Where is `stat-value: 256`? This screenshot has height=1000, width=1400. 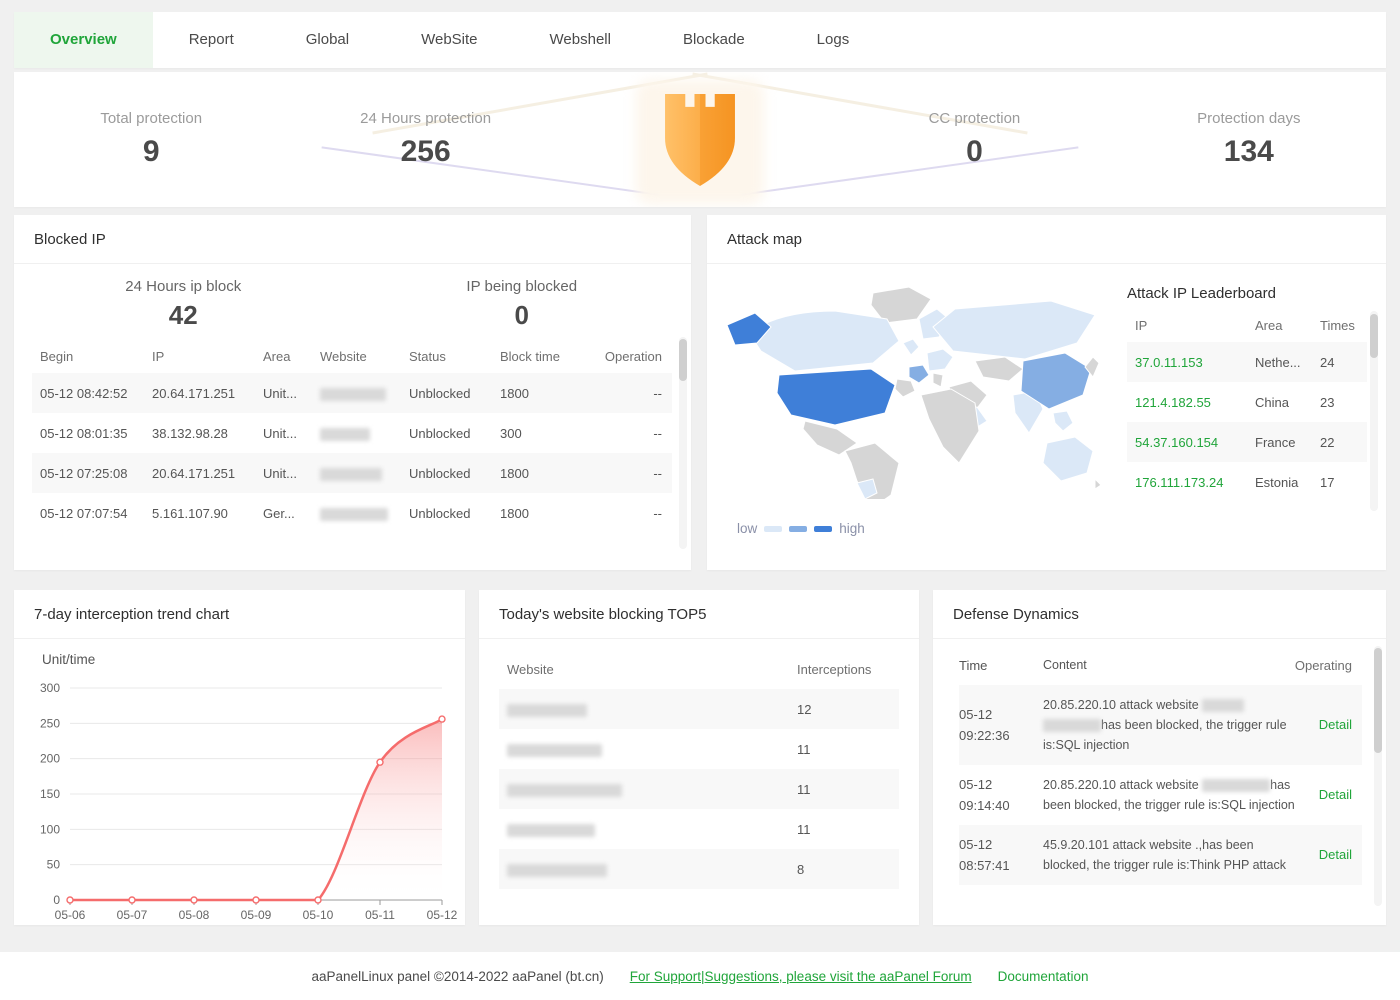 stat-value: 256 is located at coordinates (425, 151).